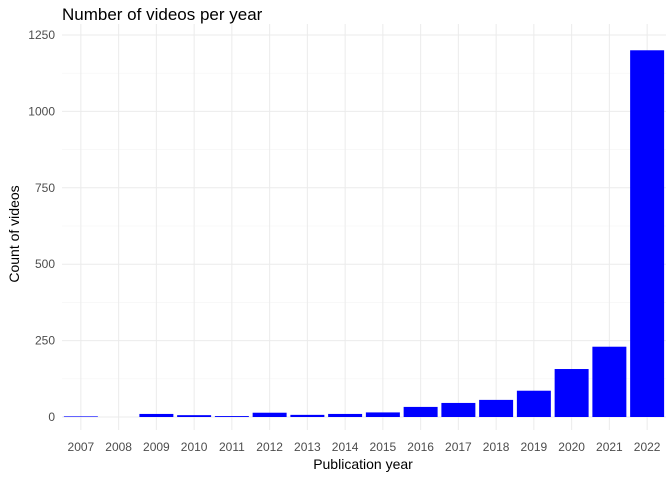  What do you see at coordinates (269, 414) in the screenshot?
I see `bar-2012` at bounding box center [269, 414].